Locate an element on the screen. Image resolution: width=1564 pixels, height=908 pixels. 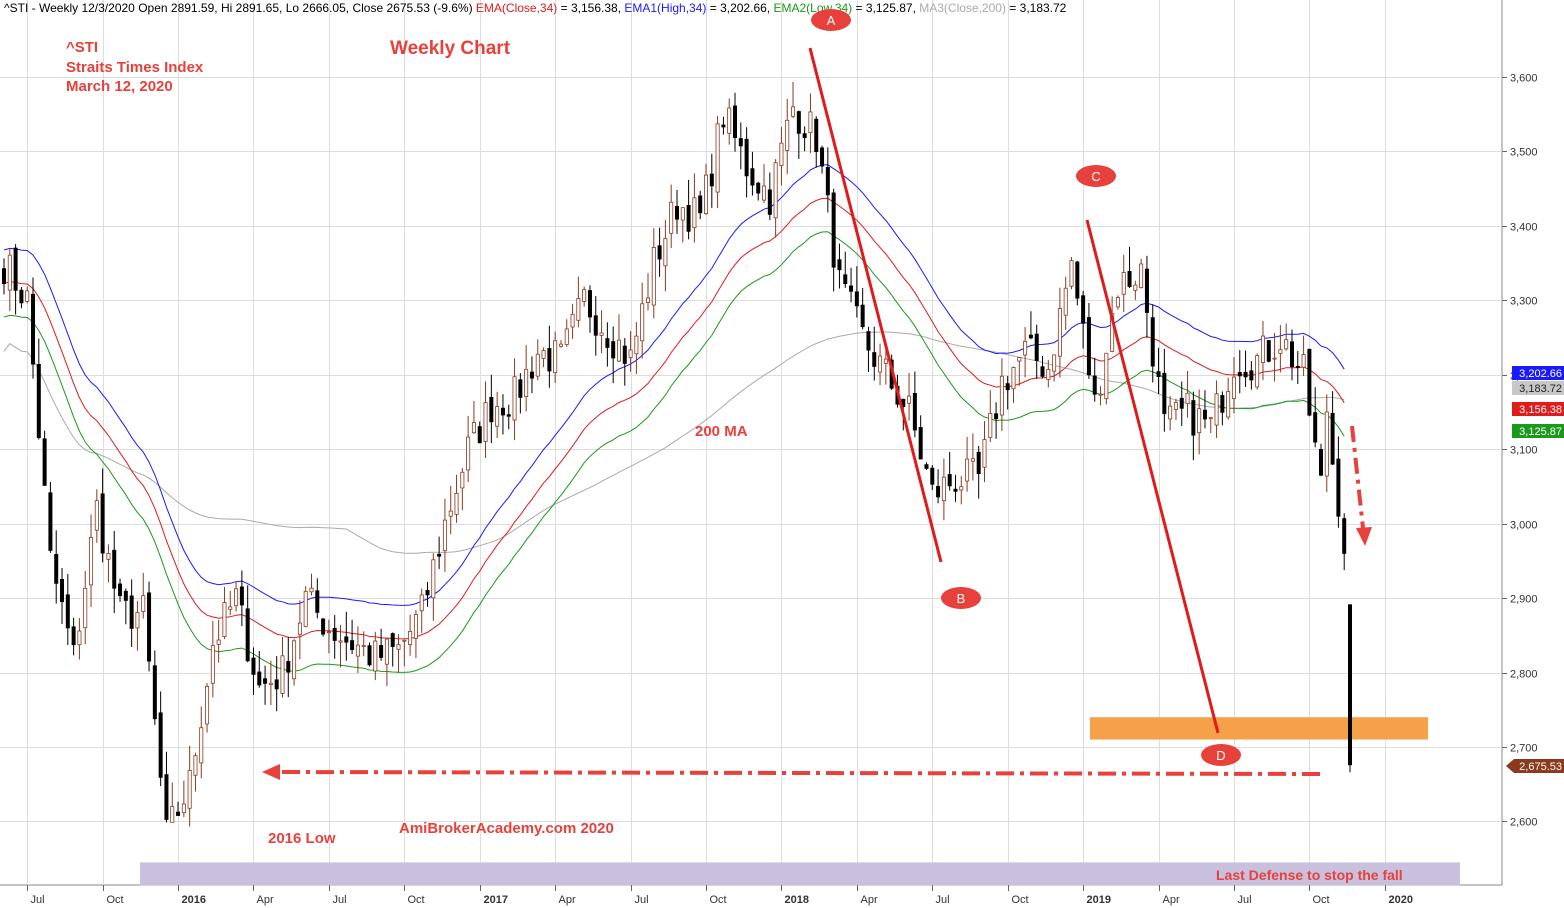
watermark: AmiBrokerAcademy.com 2020 is located at coordinates (506, 828).